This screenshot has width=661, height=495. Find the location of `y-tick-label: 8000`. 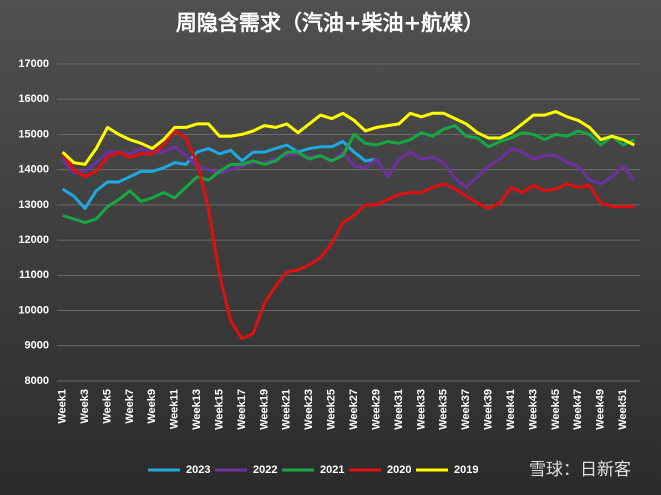

y-tick-label: 8000 is located at coordinates (37, 381).